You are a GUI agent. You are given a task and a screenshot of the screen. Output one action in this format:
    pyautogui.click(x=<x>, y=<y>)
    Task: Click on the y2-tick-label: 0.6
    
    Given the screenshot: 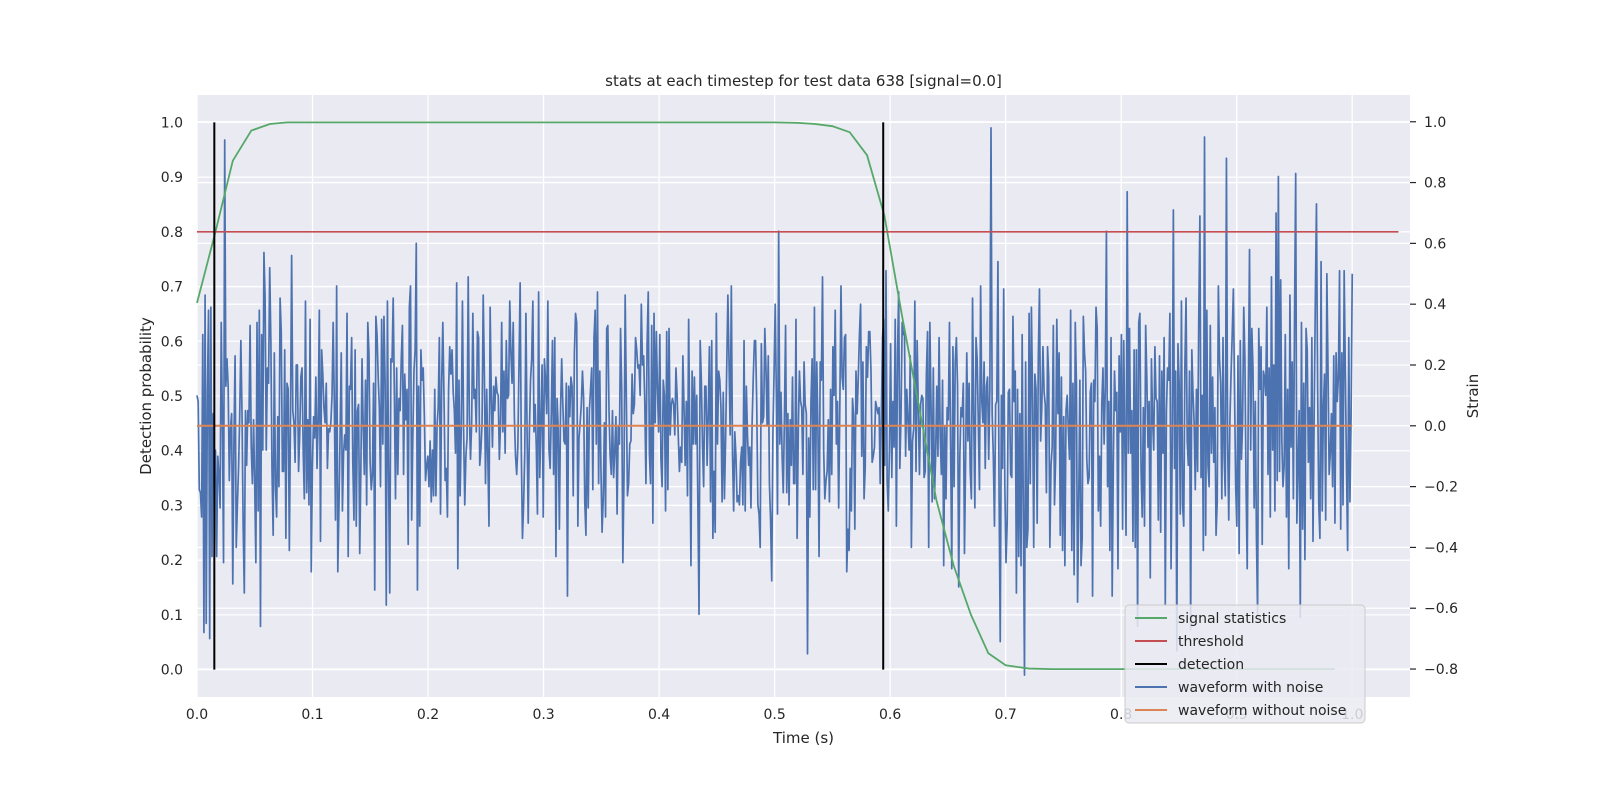 What is the action you would take?
    pyautogui.click(x=1435, y=244)
    